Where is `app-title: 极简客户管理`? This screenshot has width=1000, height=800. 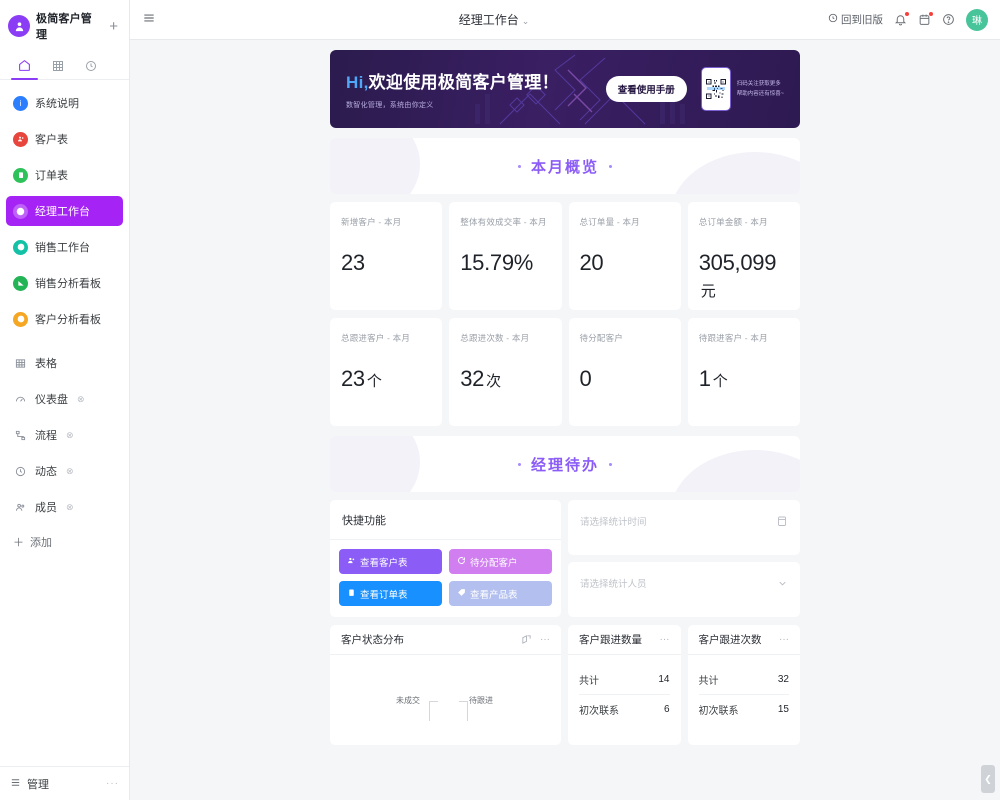
app-title: 极简客户管理 is located at coordinates (64, 27).